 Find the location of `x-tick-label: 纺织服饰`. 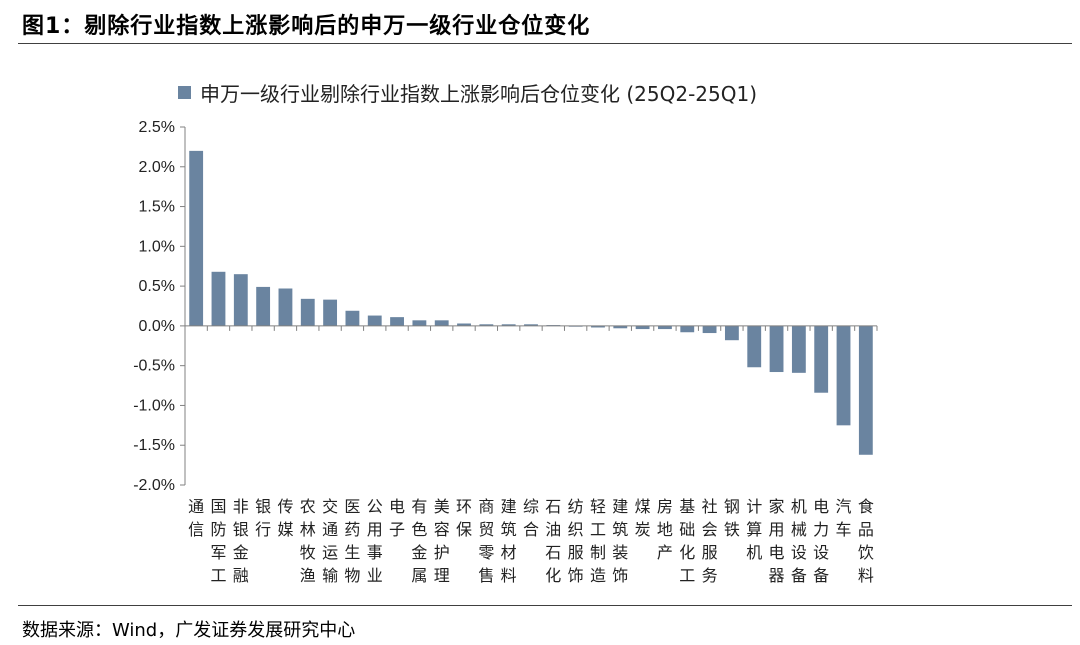

x-tick-label: 纺织服饰 is located at coordinates (576, 541).